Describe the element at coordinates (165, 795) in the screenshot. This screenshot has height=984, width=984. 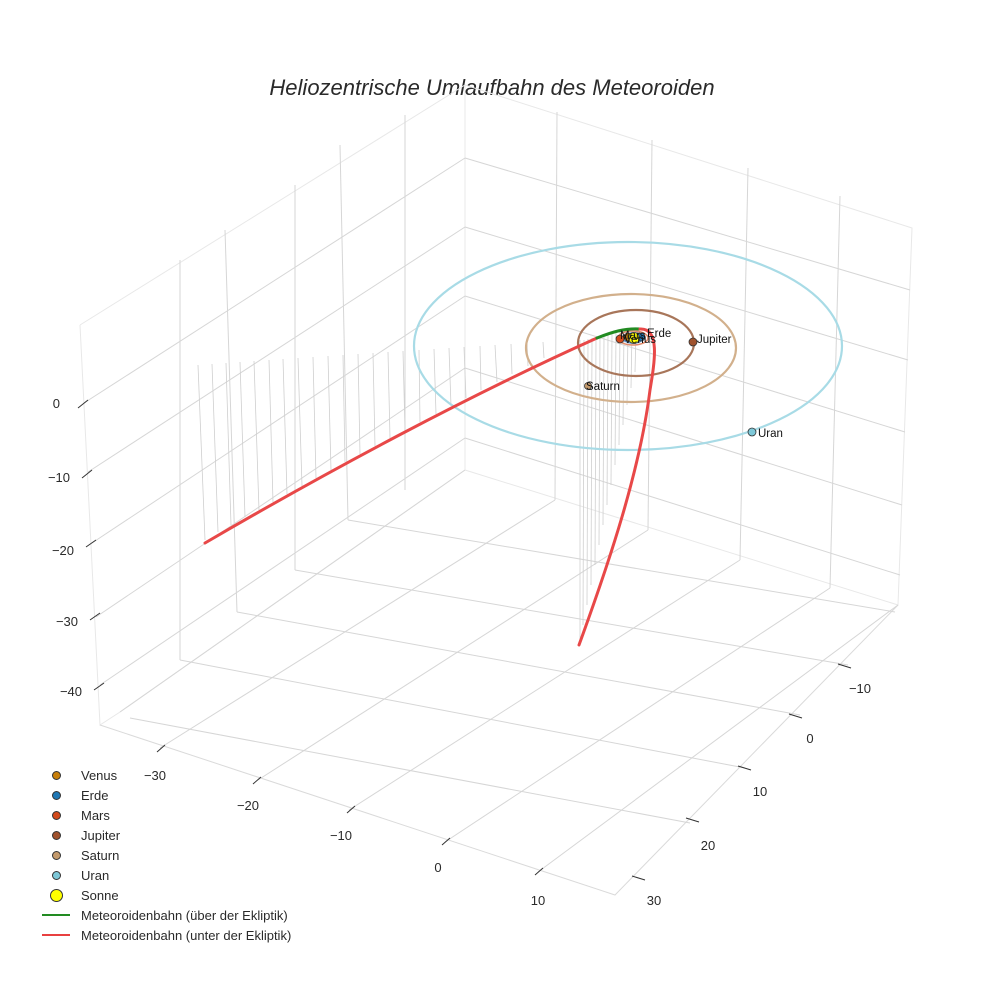
I see `legend-item-erde: Erde` at that location.